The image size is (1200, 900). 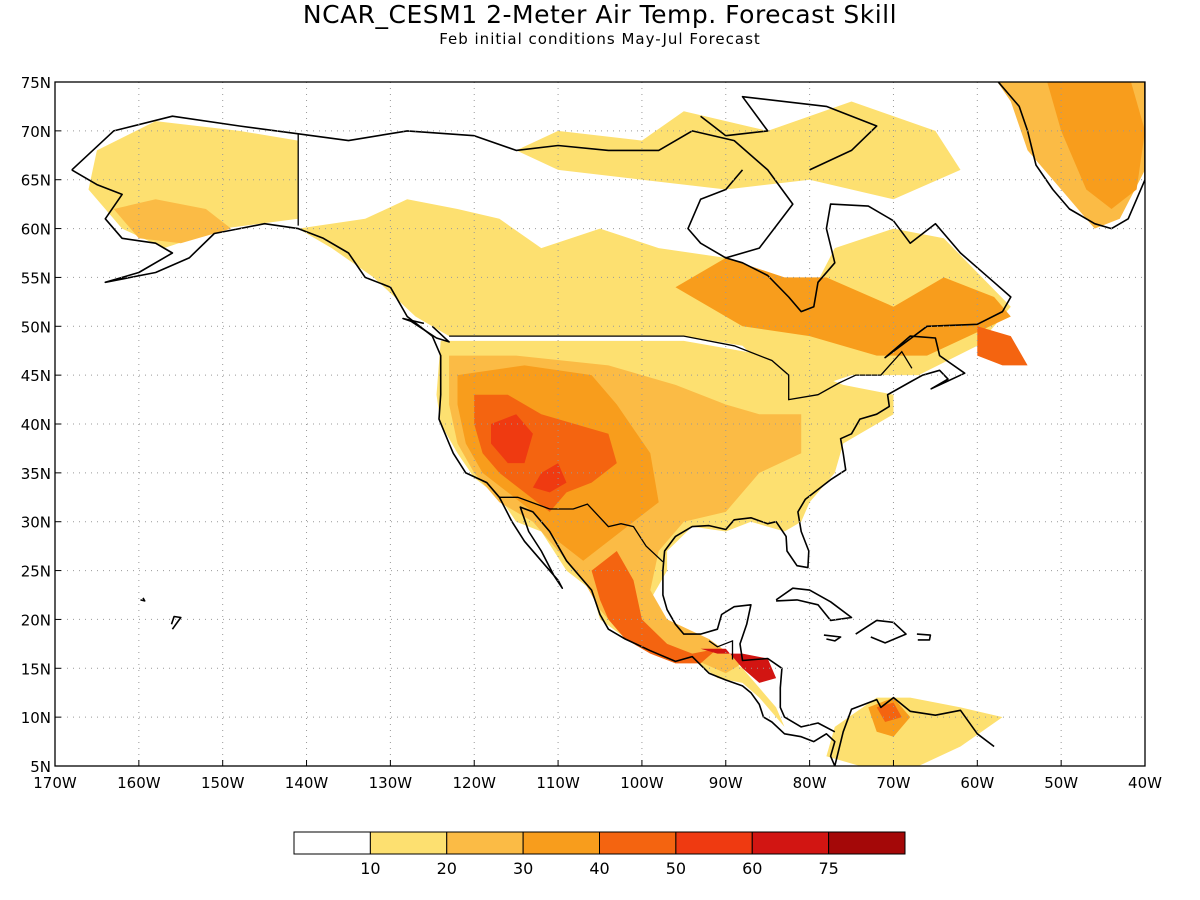 I want to click on lat-label-2: 15N, so click(x=36, y=669).